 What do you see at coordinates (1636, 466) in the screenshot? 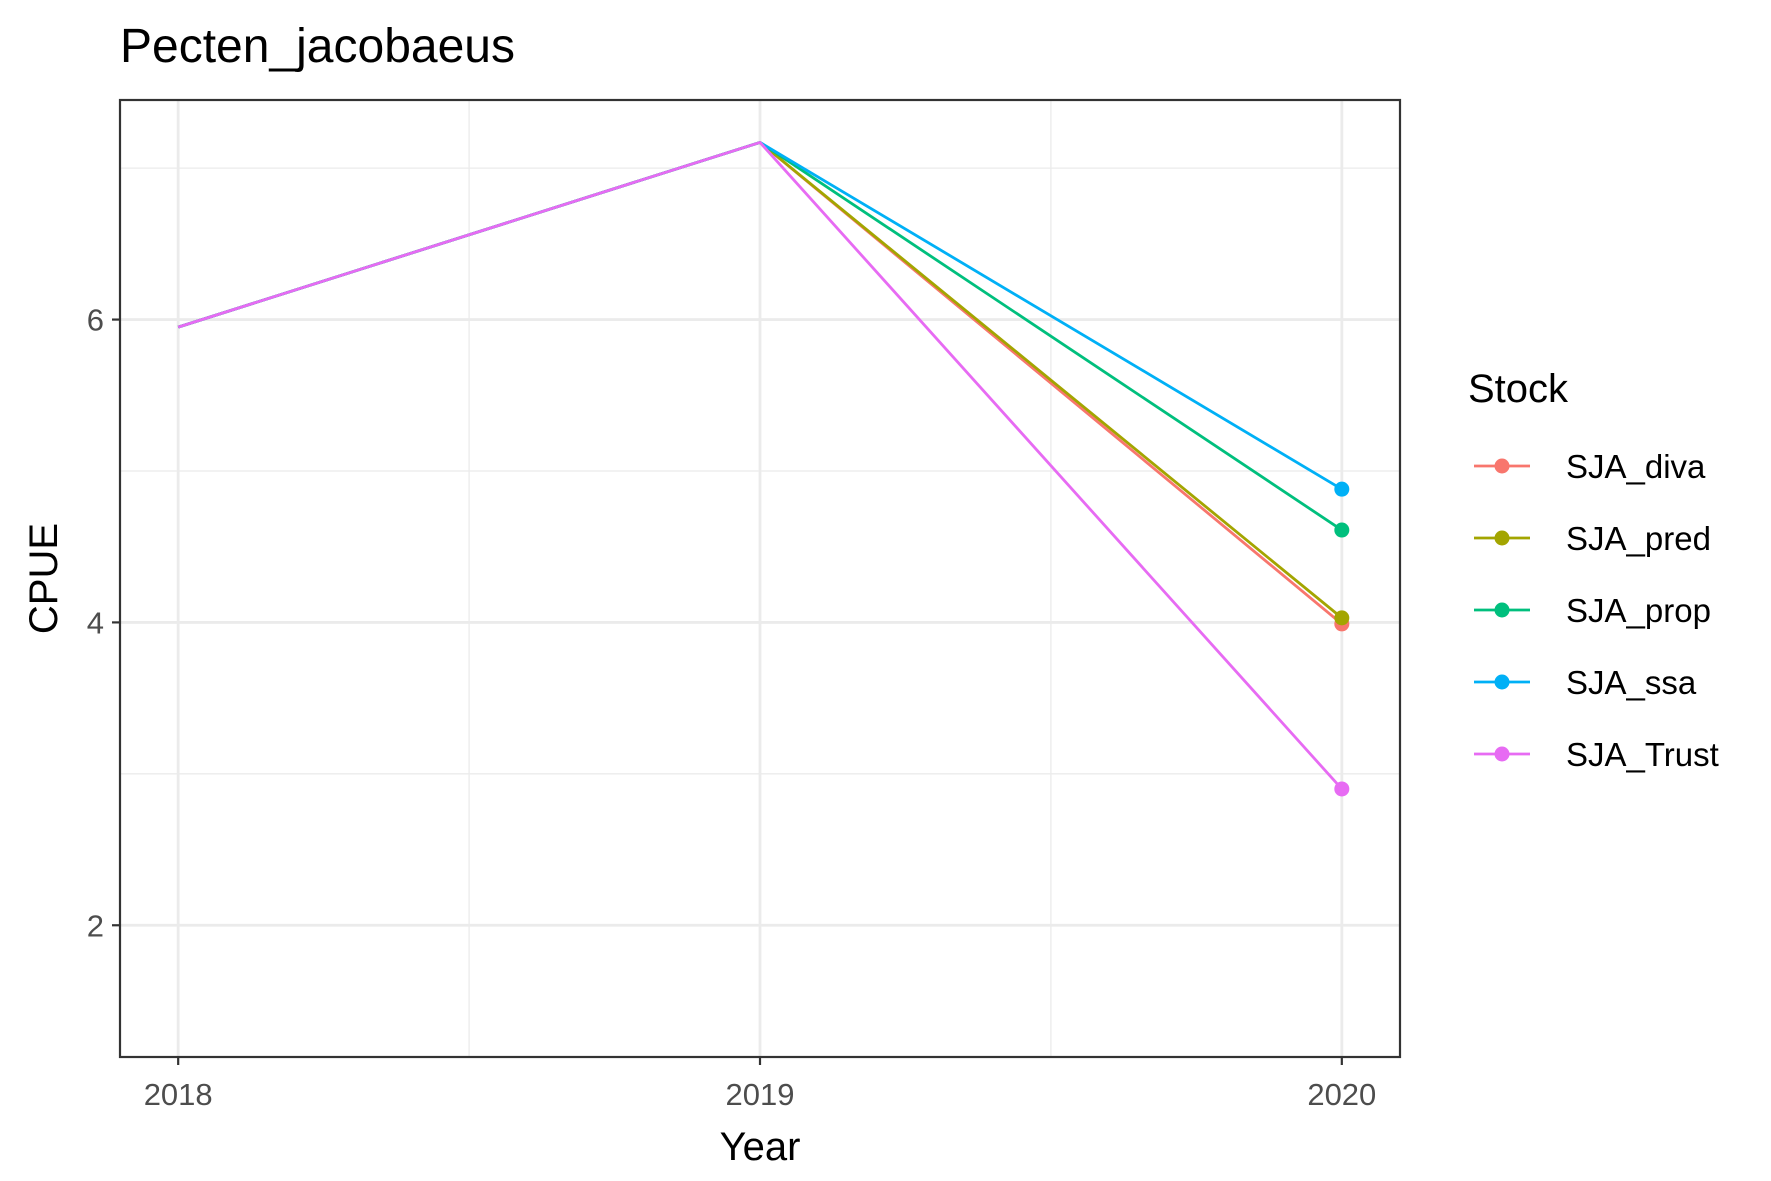
I see `legend-label-SJA_diva: SJA_diva` at bounding box center [1636, 466].